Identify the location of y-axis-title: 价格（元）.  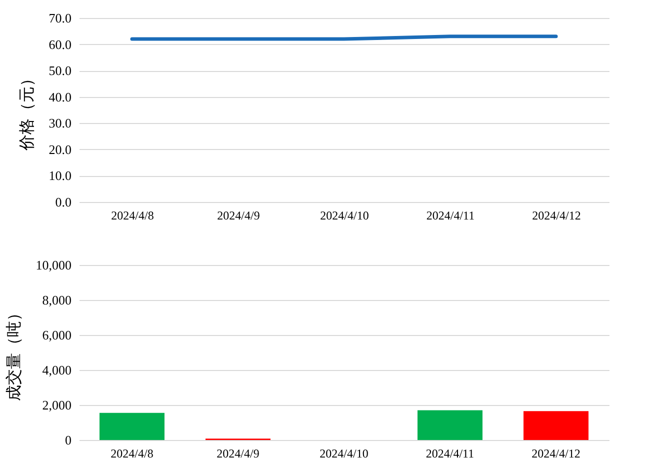
(26, 111).